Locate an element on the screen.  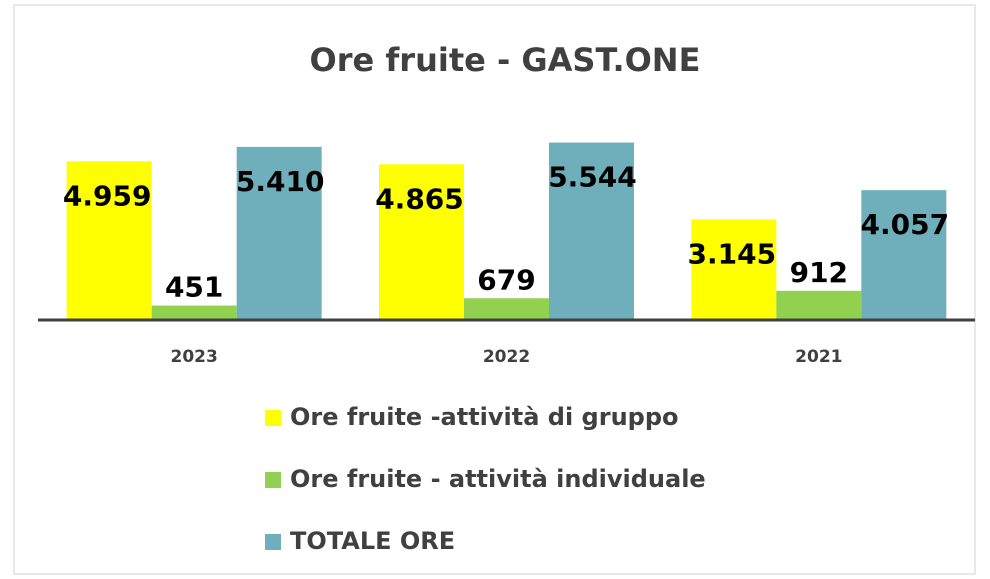
data-label: 4.959 is located at coordinates (107, 195).